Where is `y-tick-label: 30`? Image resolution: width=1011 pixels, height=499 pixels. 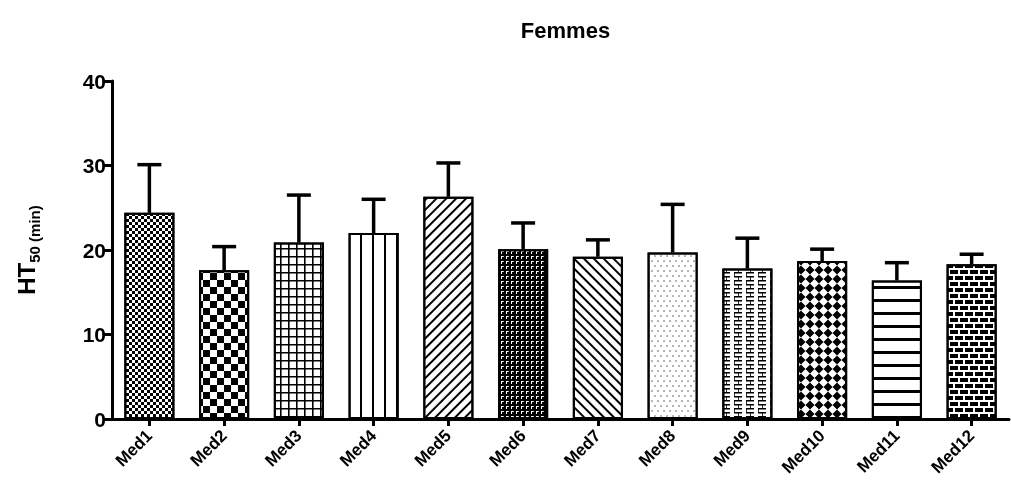
y-tick-label: 30 is located at coordinates (94, 165).